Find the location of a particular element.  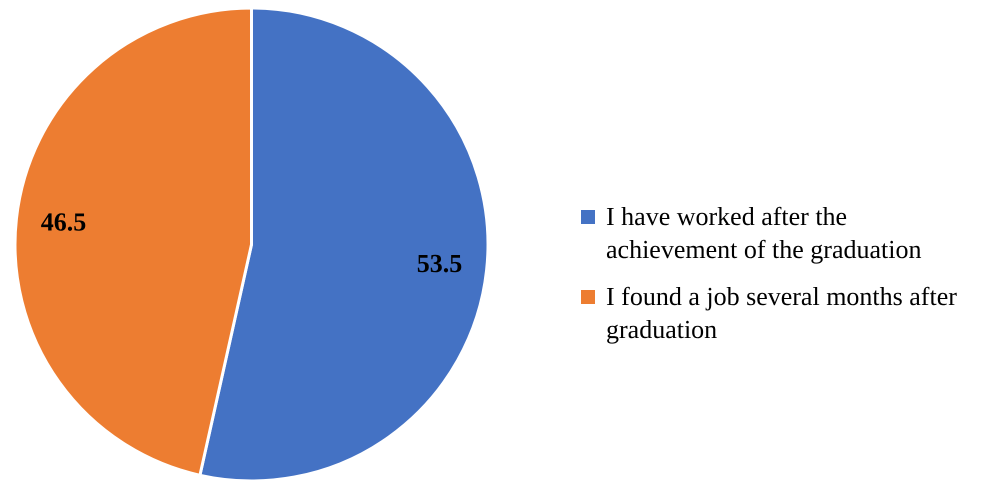

legend-label: I have worked after the achievement of the graduation is located at coordinates (764, 233).